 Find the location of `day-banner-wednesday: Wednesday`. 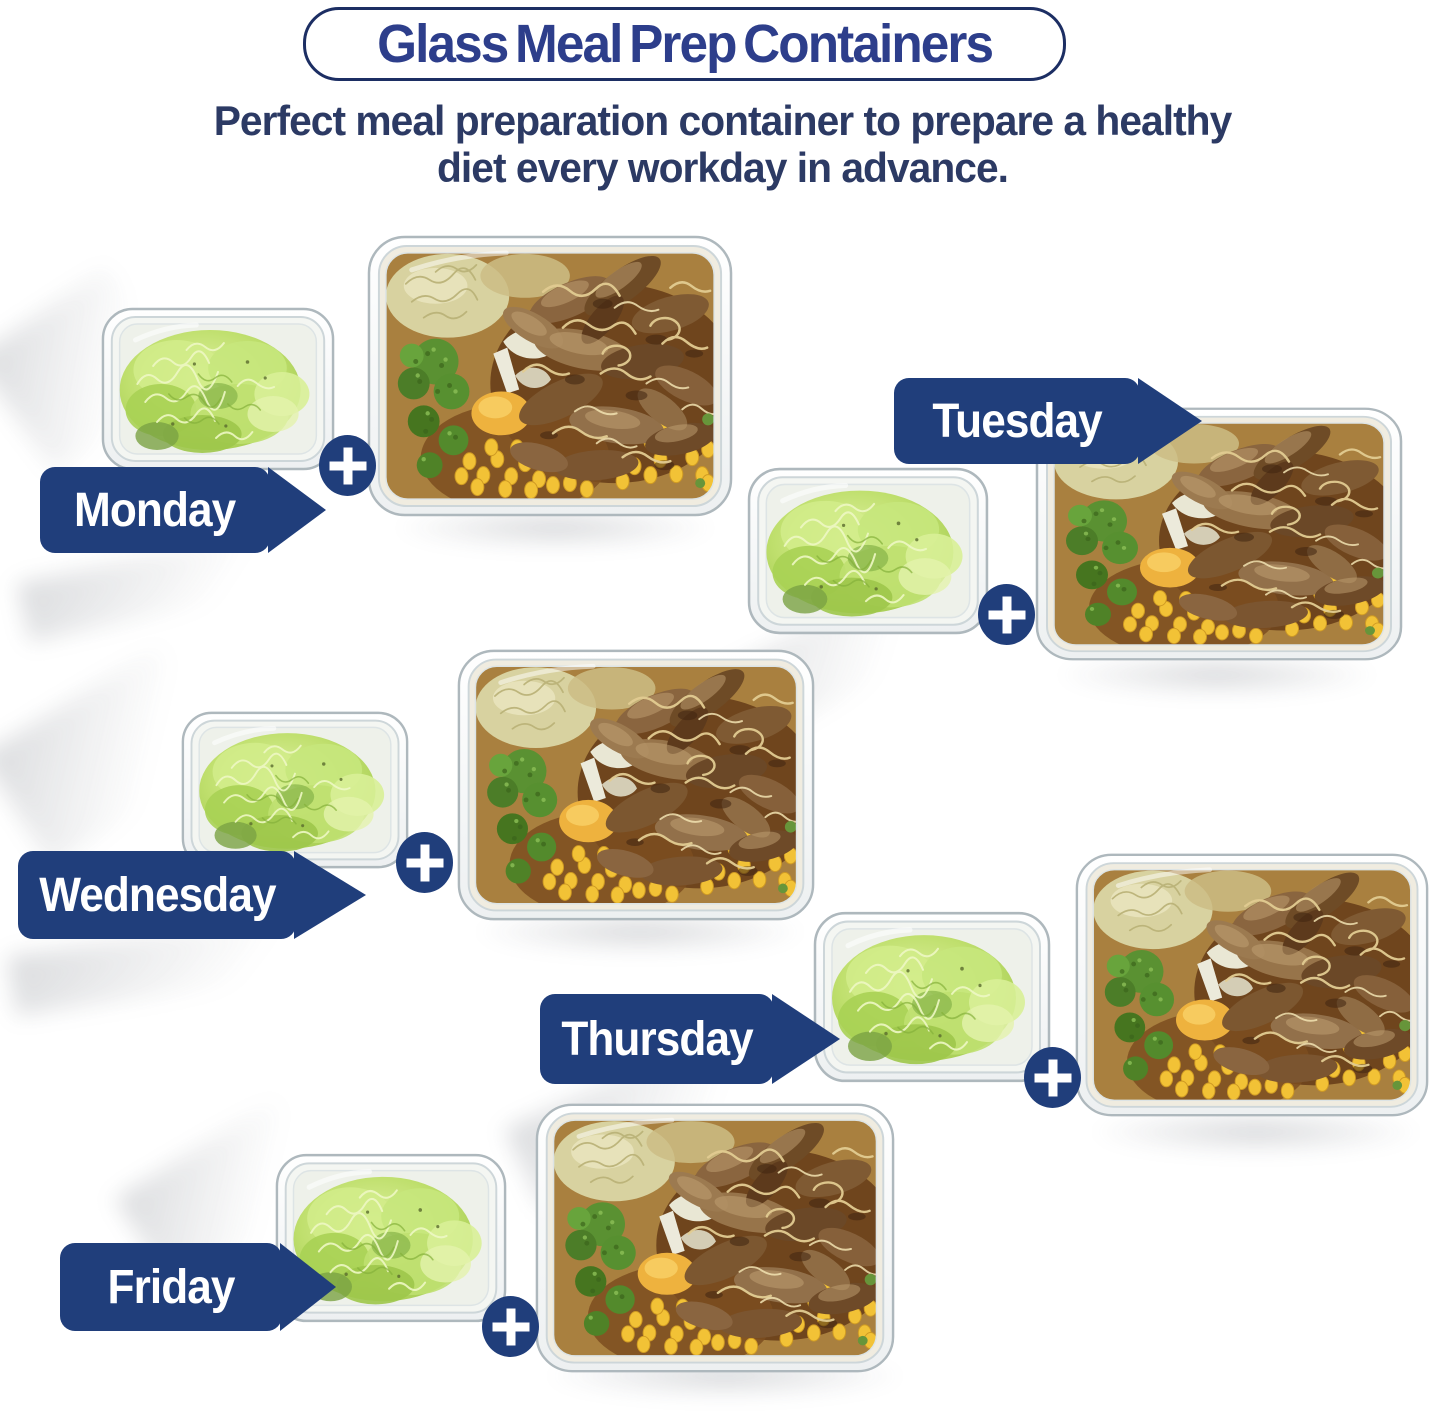

day-banner-wednesday: Wednesday is located at coordinates (192, 895).